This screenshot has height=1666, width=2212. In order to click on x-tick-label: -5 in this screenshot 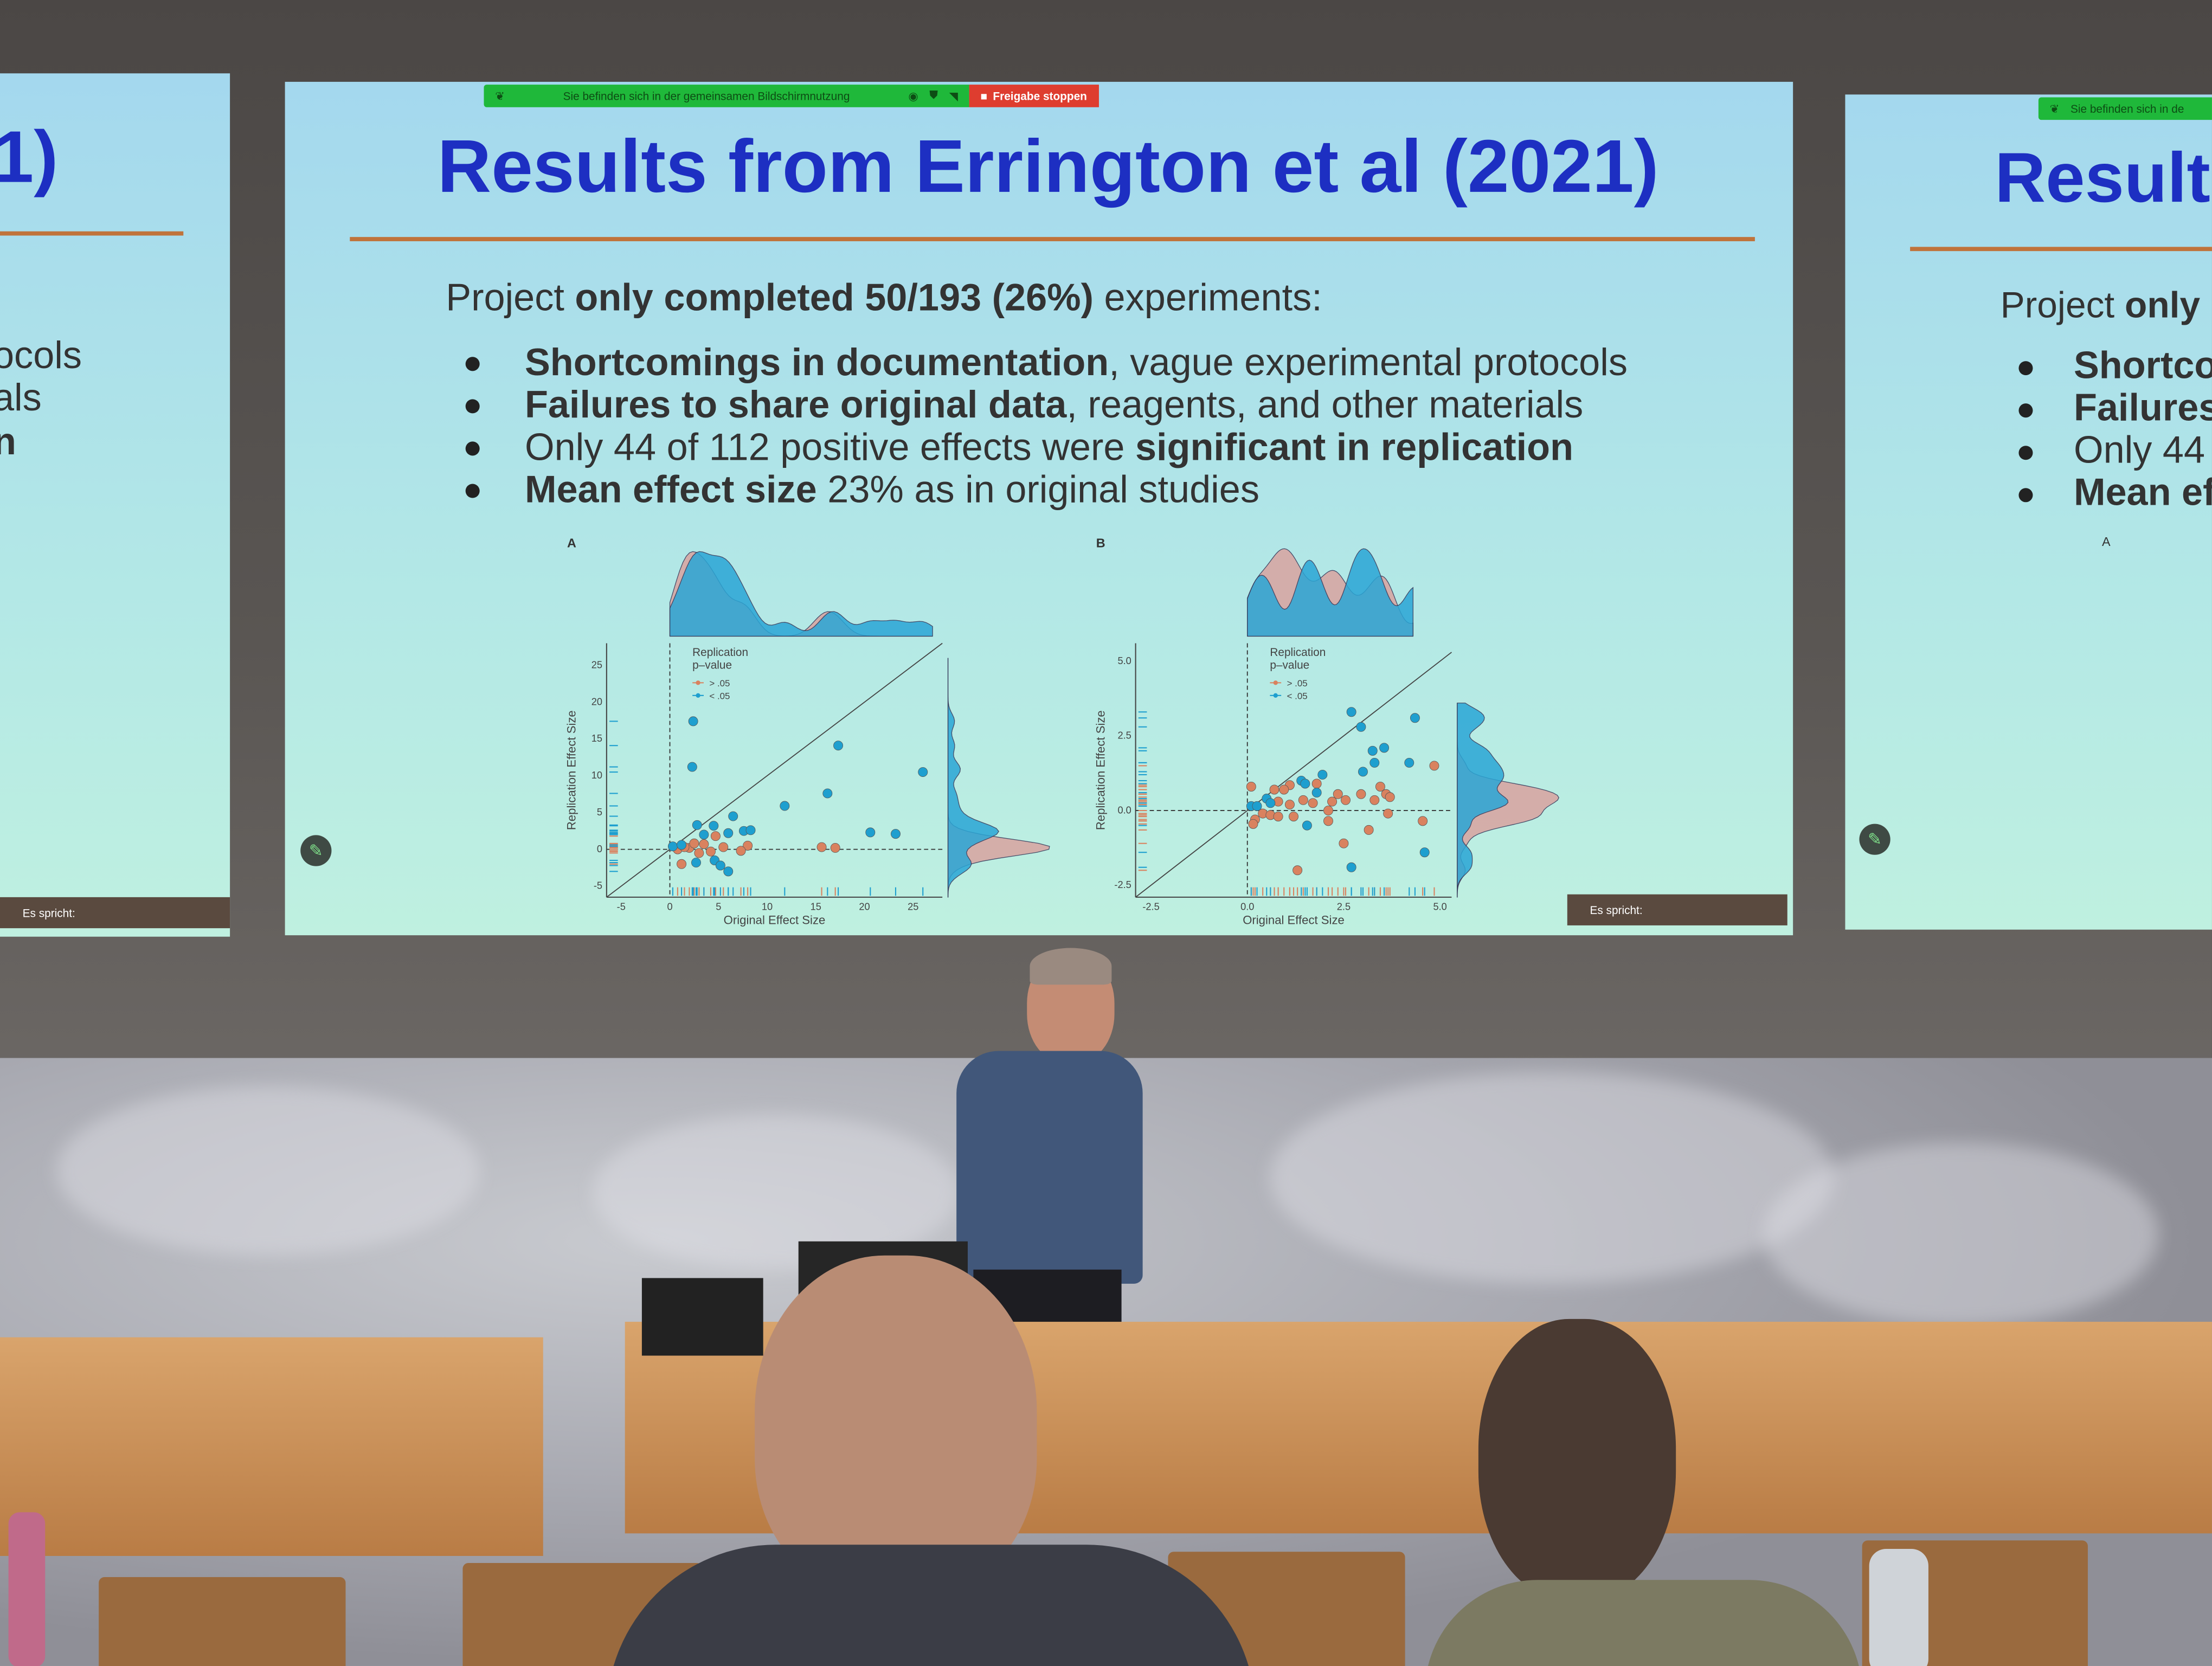, I will do `click(621, 907)`.